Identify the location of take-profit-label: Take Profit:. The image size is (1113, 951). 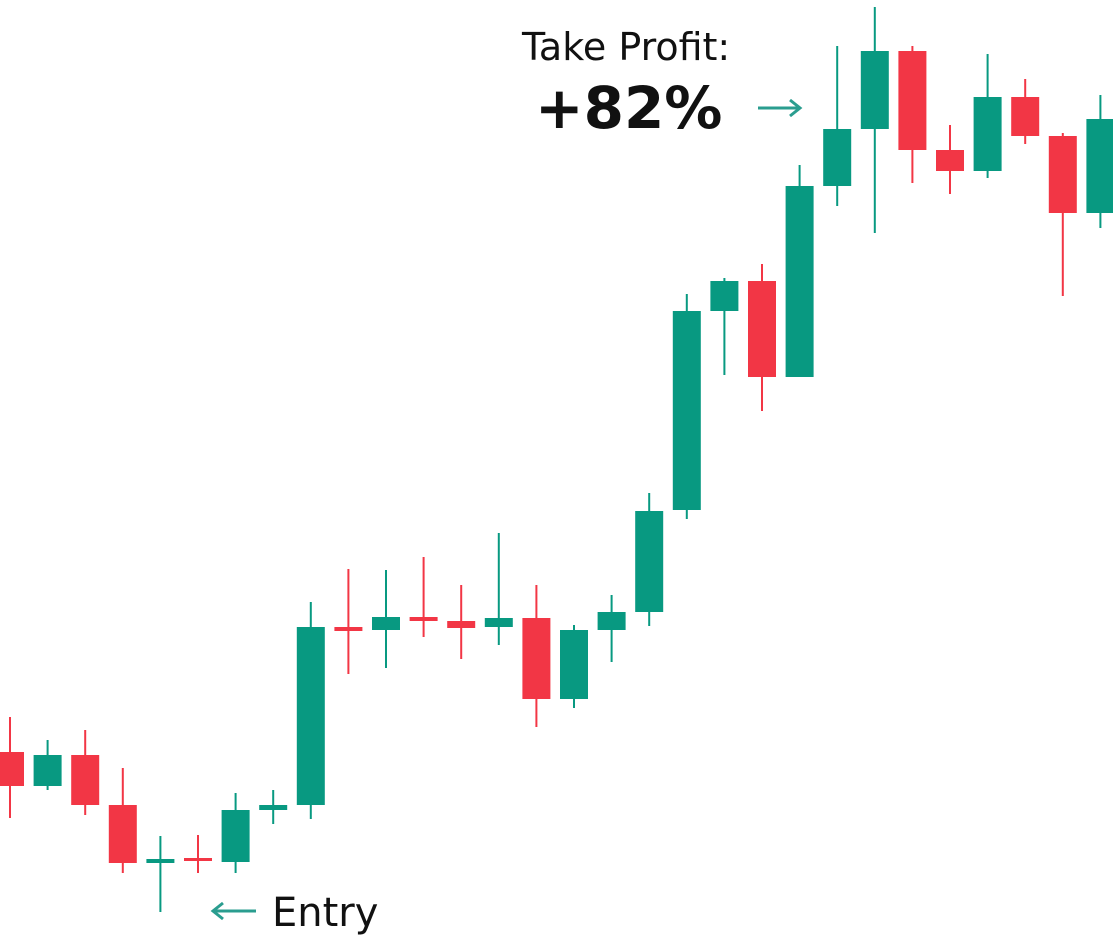
(625, 47).